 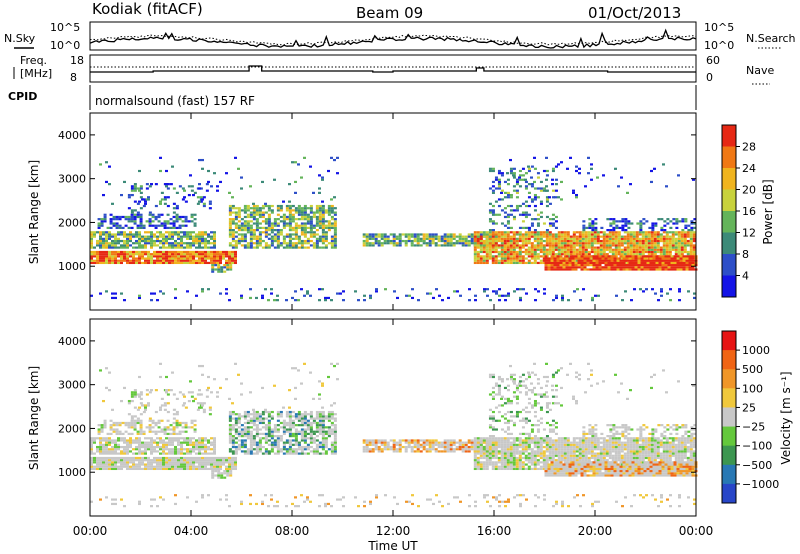 What do you see at coordinates (729, 136) in the screenshot?
I see `colorbar-segment` at bounding box center [729, 136].